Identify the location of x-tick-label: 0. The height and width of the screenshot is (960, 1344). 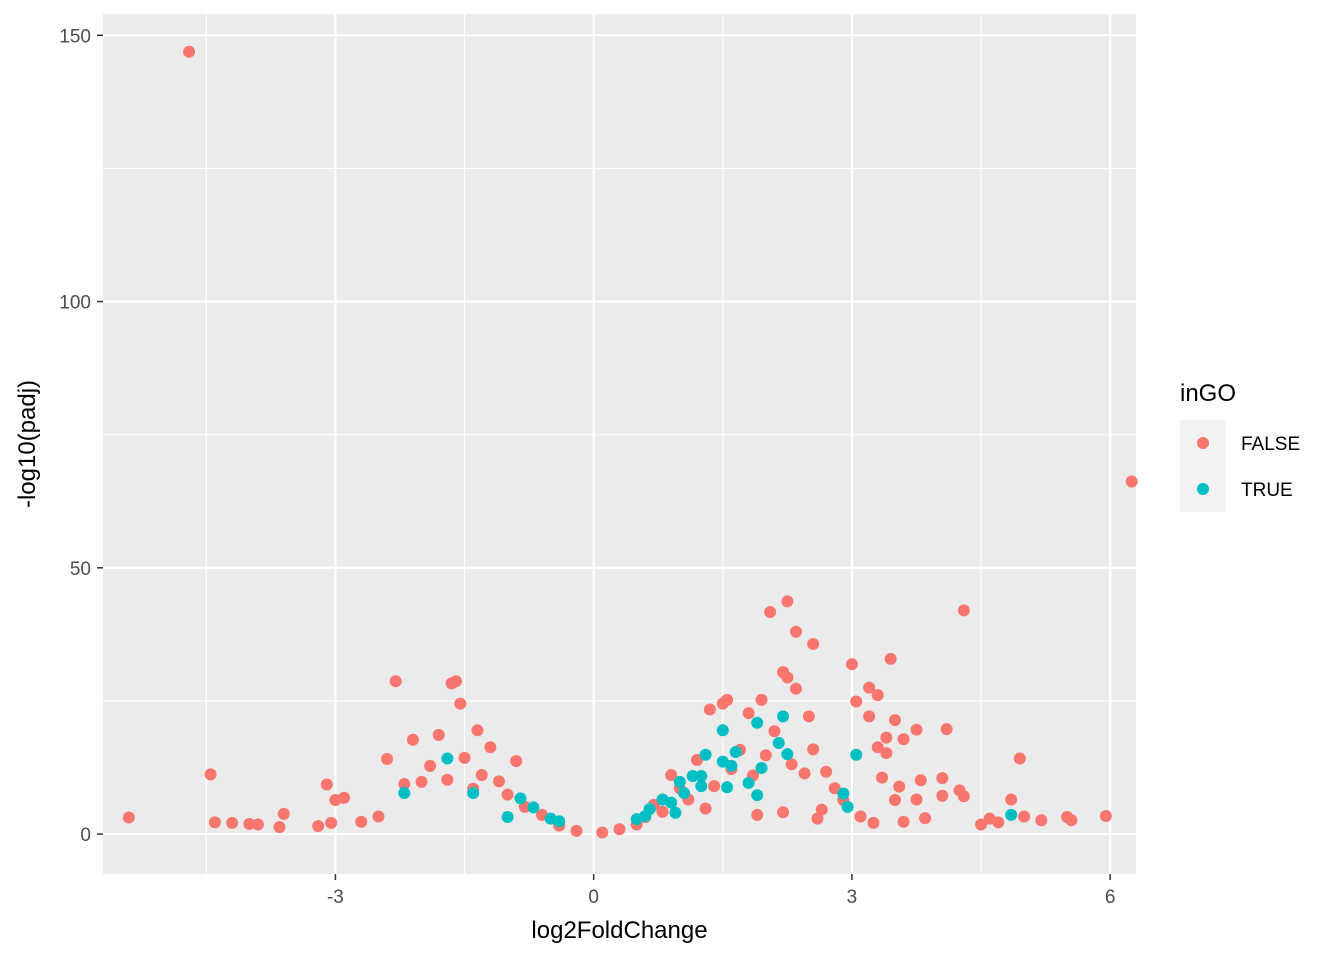
(593, 897).